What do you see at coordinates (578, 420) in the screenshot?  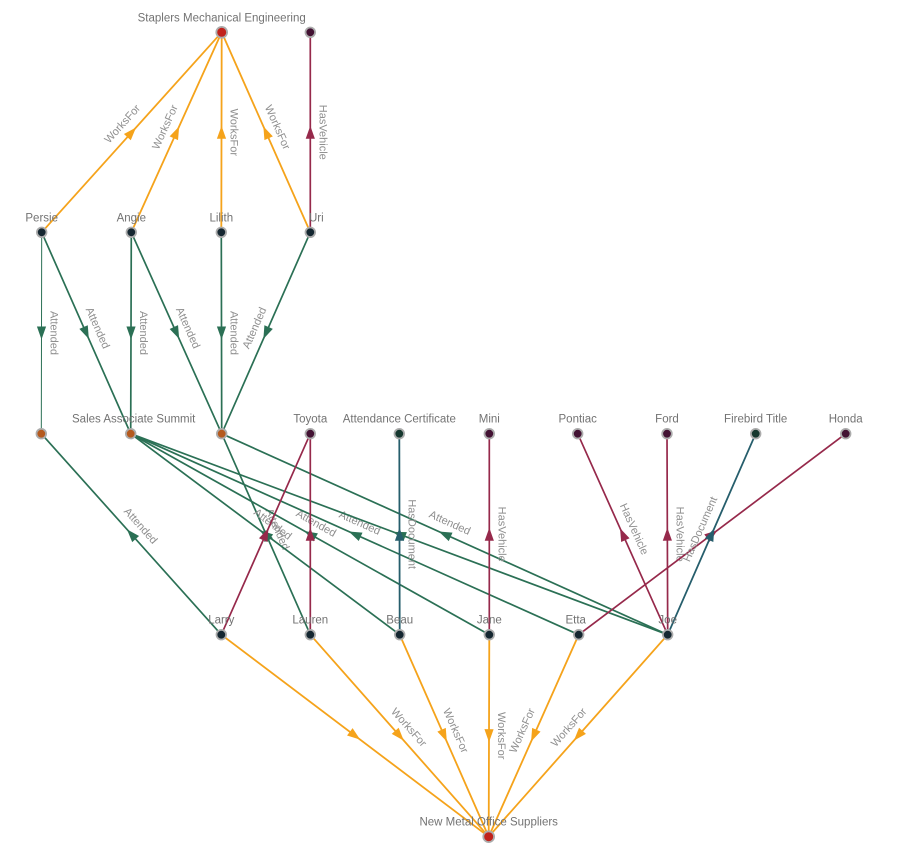 I see `node-label-pontiac: Pontiac` at bounding box center [578, 420].